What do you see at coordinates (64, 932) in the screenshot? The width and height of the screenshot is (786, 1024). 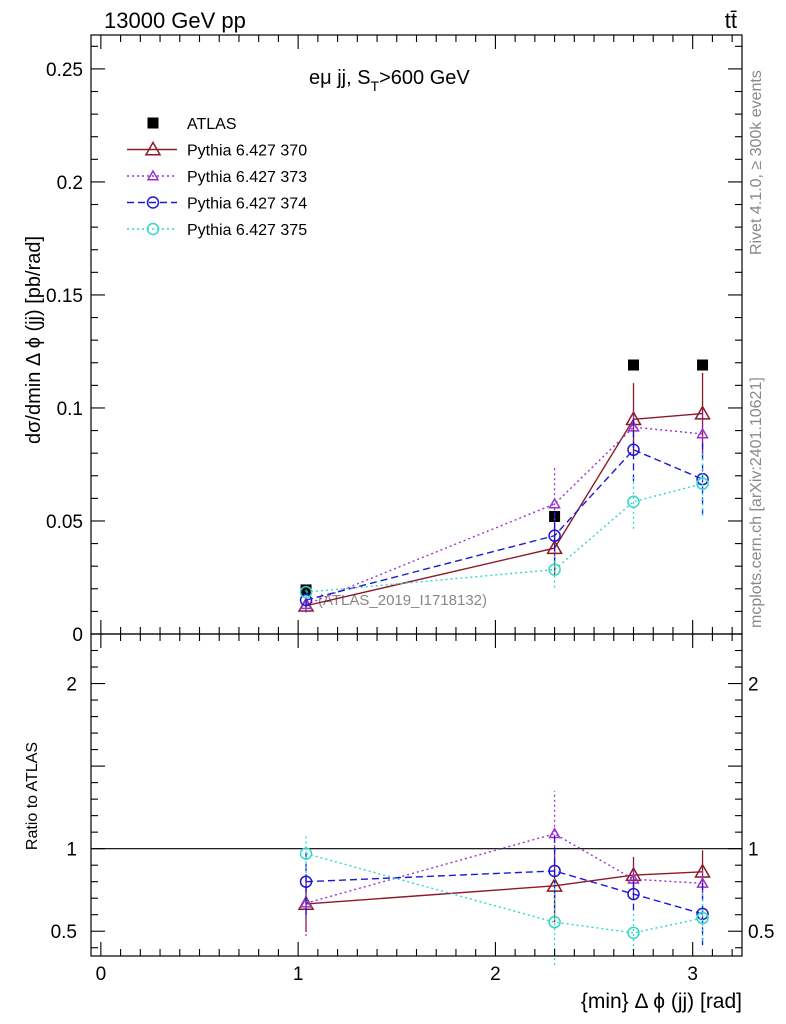 I see `ratio-y-tick-label-left: 0.5` at bounding box center [64, 932].